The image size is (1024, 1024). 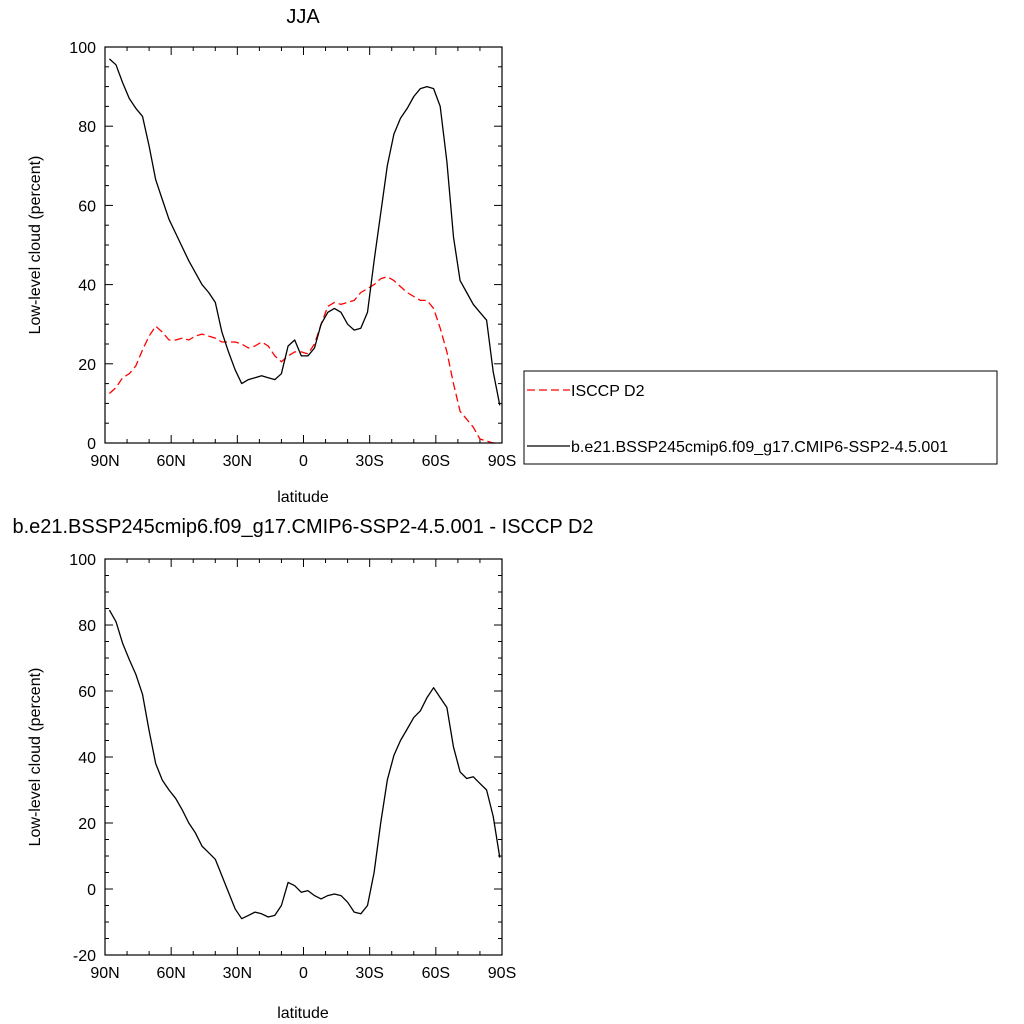 I want to click on legend-label-isccp: ISCCP D2, so click(x=608, y=391).